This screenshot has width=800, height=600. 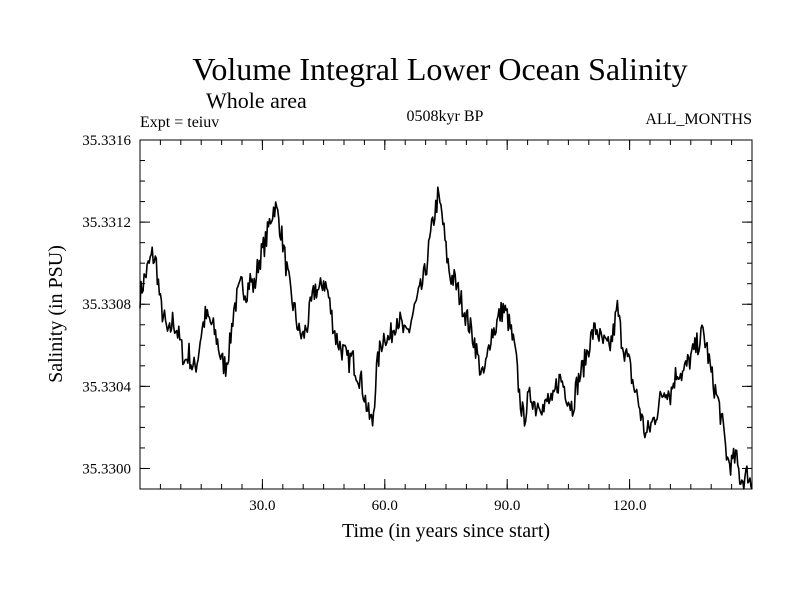 What do you see at coordinates (507, 506) in the screenshot?
I see `x-tick-label: 90.0` at bounding box center [507, 506].